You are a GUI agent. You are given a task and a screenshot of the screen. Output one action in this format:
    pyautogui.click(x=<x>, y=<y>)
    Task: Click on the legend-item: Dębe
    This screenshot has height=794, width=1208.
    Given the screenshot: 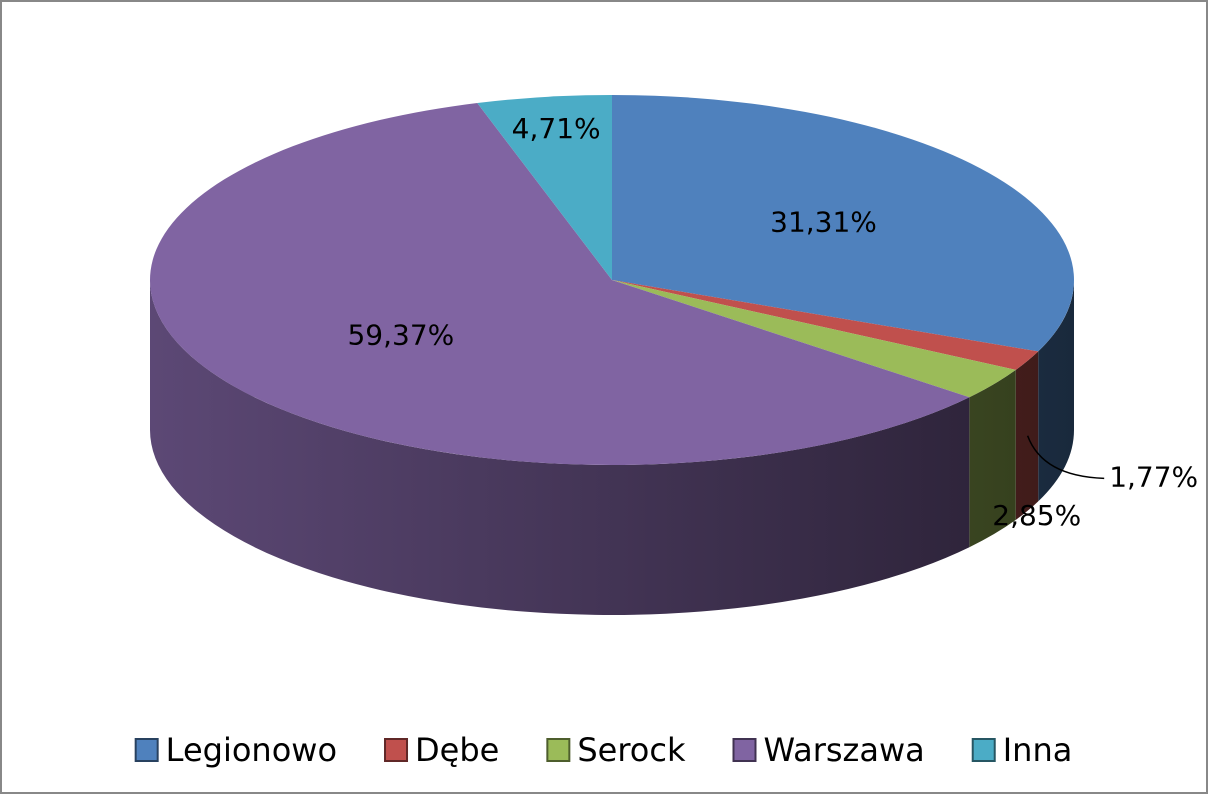 What is the action you would take?
    pyautogui.click(x=441, y=750)
    